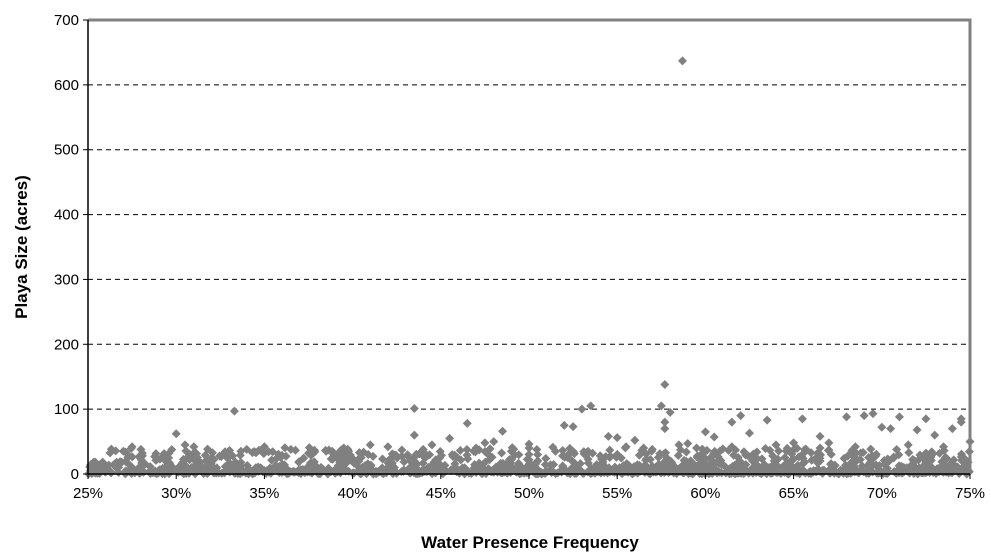 The width and height of the screenshot is (991, 552). What do you see at coordinates (794, 493) in the screenshot?
I see `x-tick-label: 65%` at bounding box center [794, 493].